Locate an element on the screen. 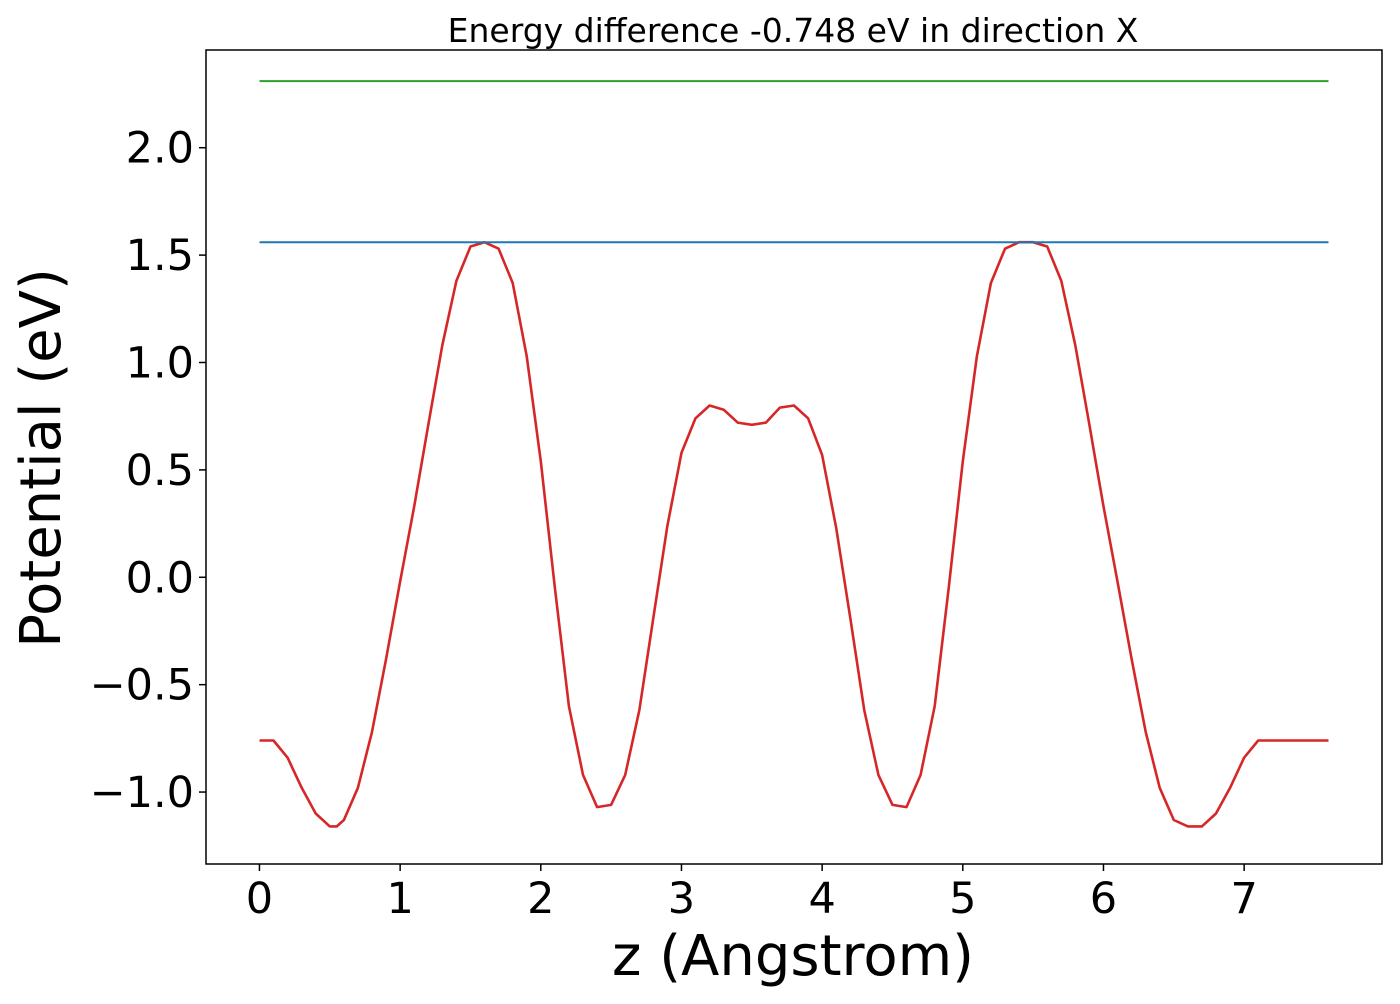 The width and height of the screenshot is (1400, 1004). x-tick-label: 0 is located at coordinates (259, 899).